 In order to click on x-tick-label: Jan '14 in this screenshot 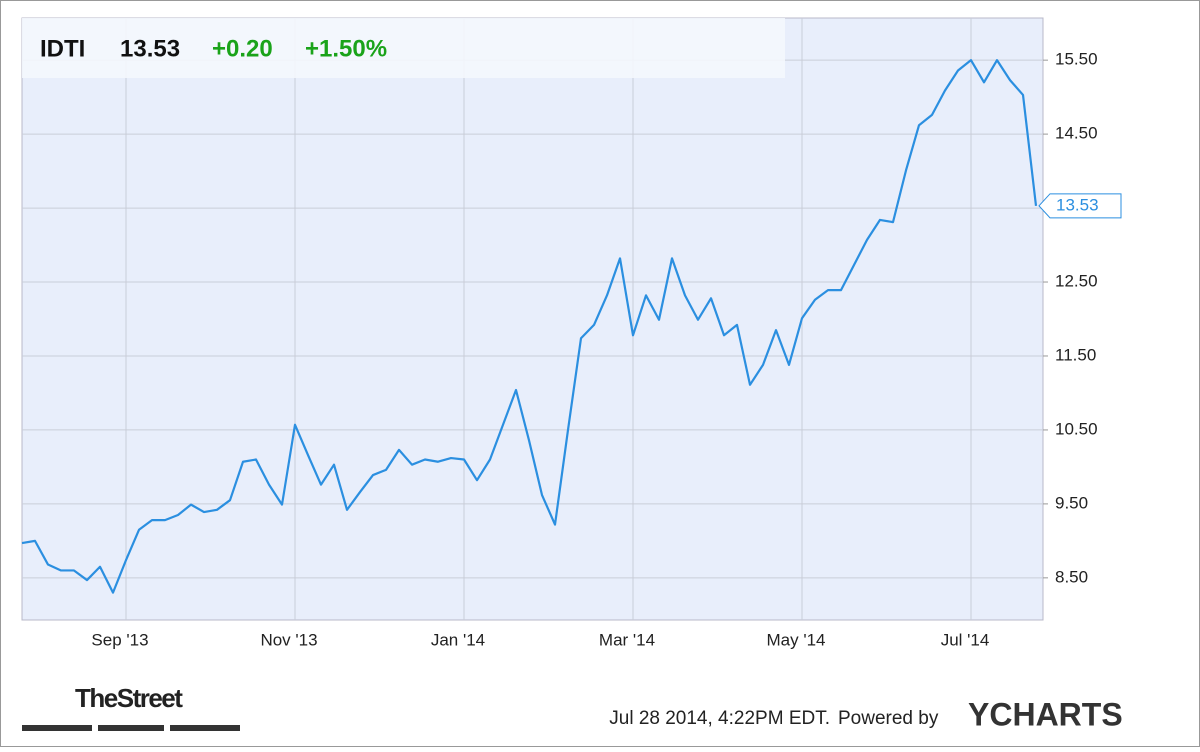, I will do `click(458, 639)`.